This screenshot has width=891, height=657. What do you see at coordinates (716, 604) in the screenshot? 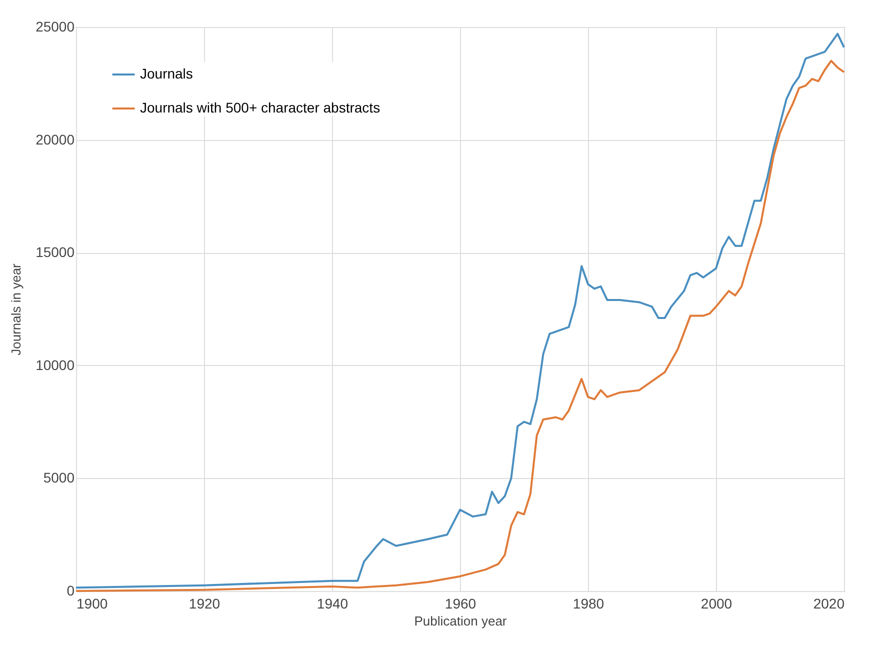
I see `x-tick-label: 2000` at bounding box center [716, 604].